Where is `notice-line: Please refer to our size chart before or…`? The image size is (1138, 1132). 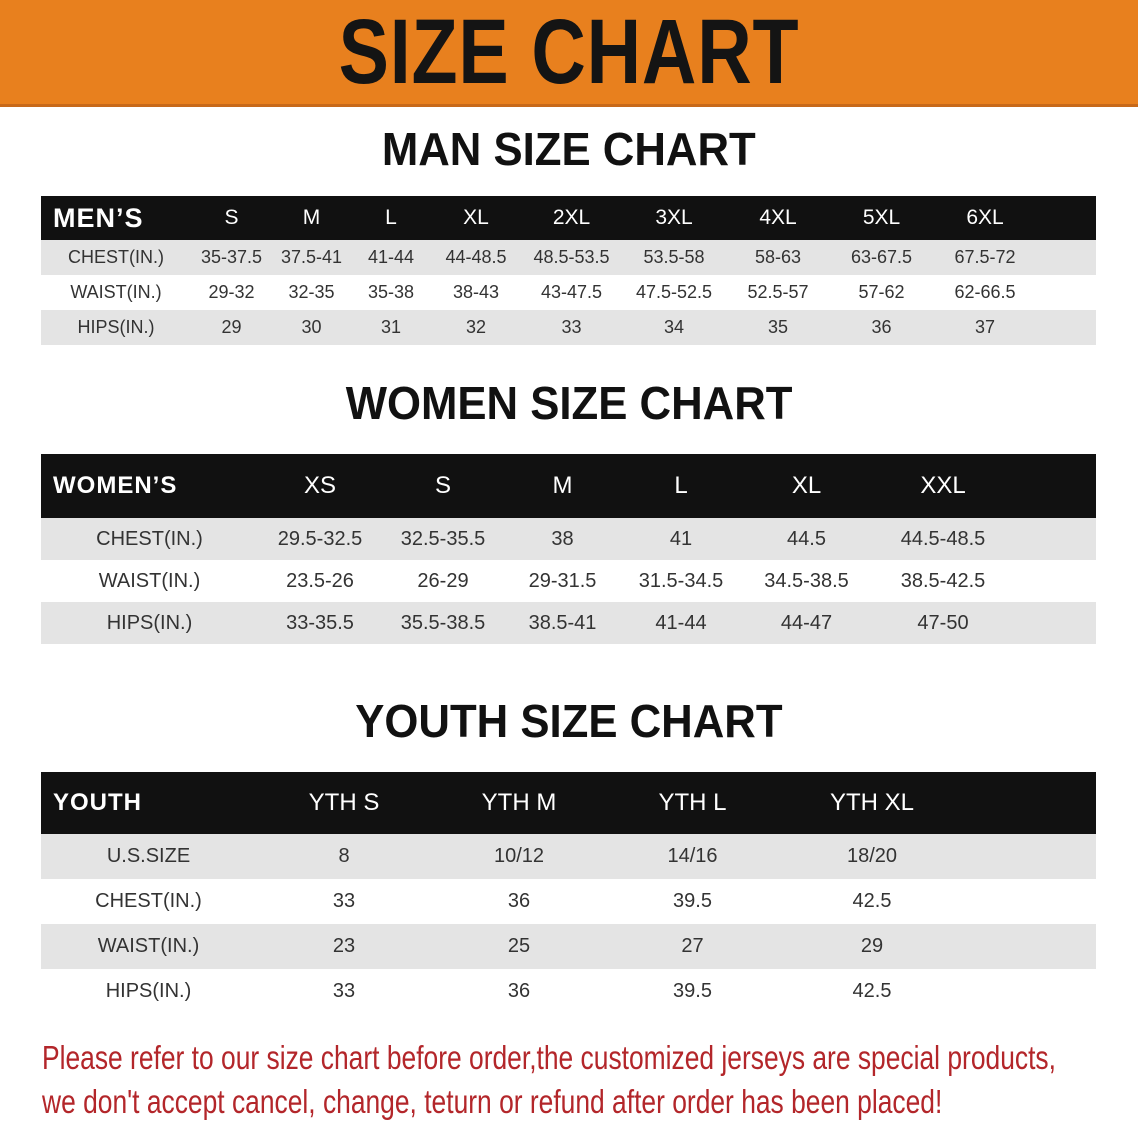
notice-line: Please refer to our size chart before or… is located at coordinates (549, 1057).